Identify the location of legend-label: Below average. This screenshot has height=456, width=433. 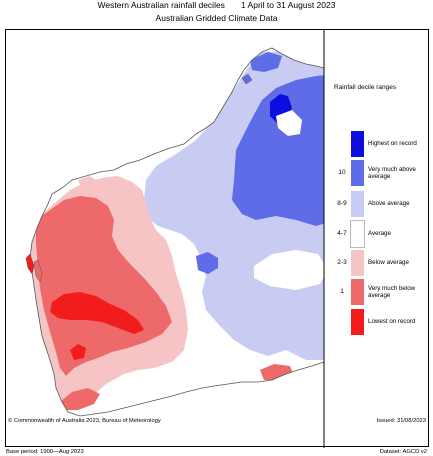
(388, 263).